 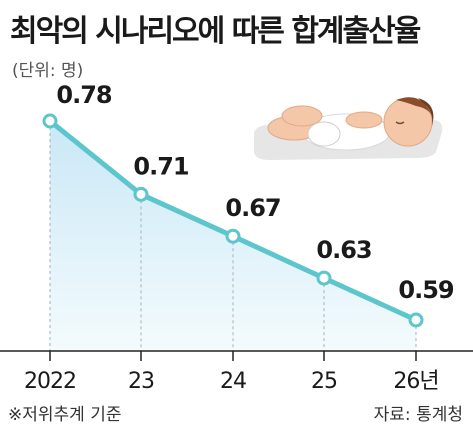 I want to click on data-label: 0.63, so click(x=343, y=250).